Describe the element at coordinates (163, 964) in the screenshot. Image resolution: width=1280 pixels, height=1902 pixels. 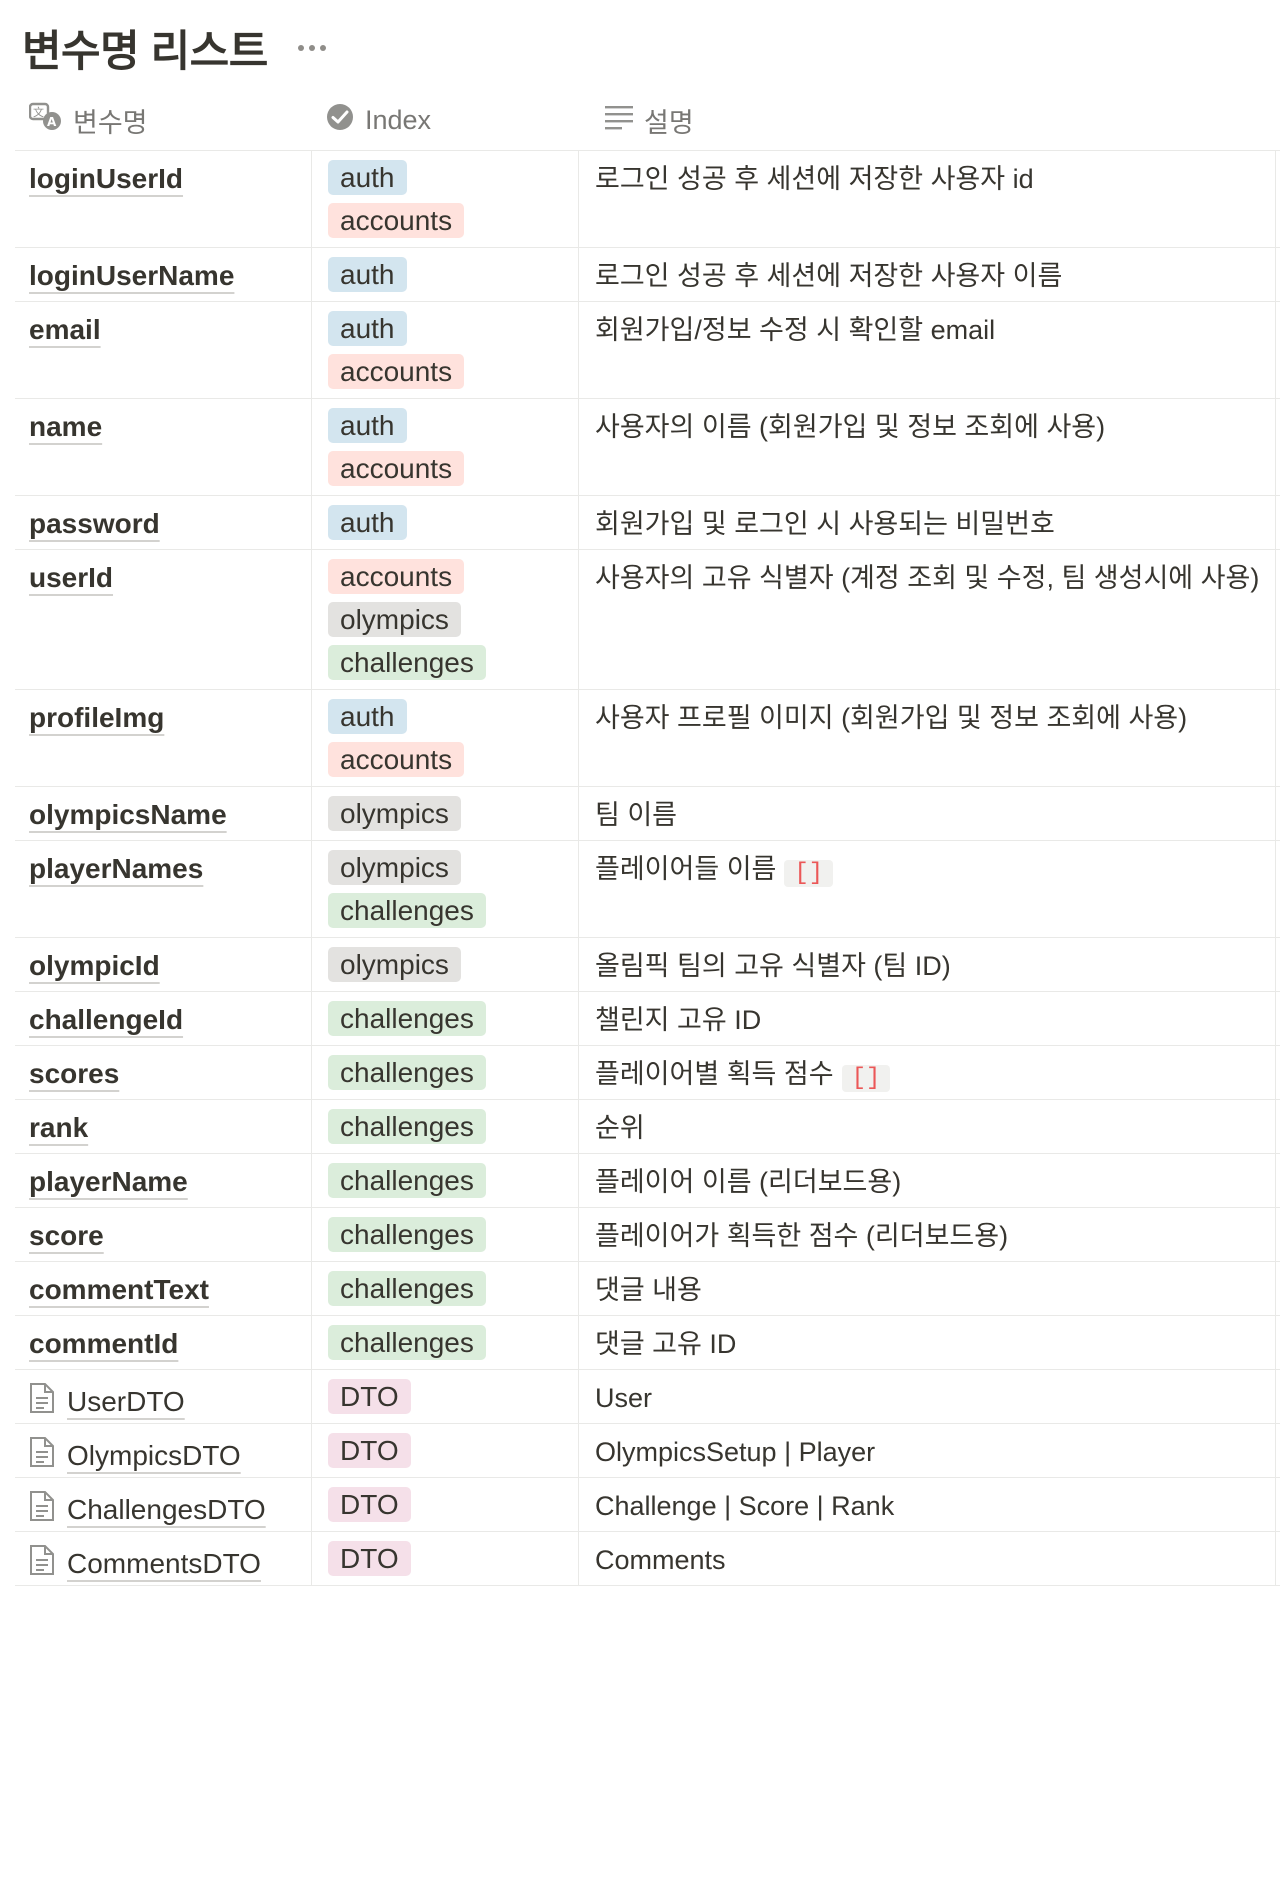
I see `name-cell: olympicId` at that location.